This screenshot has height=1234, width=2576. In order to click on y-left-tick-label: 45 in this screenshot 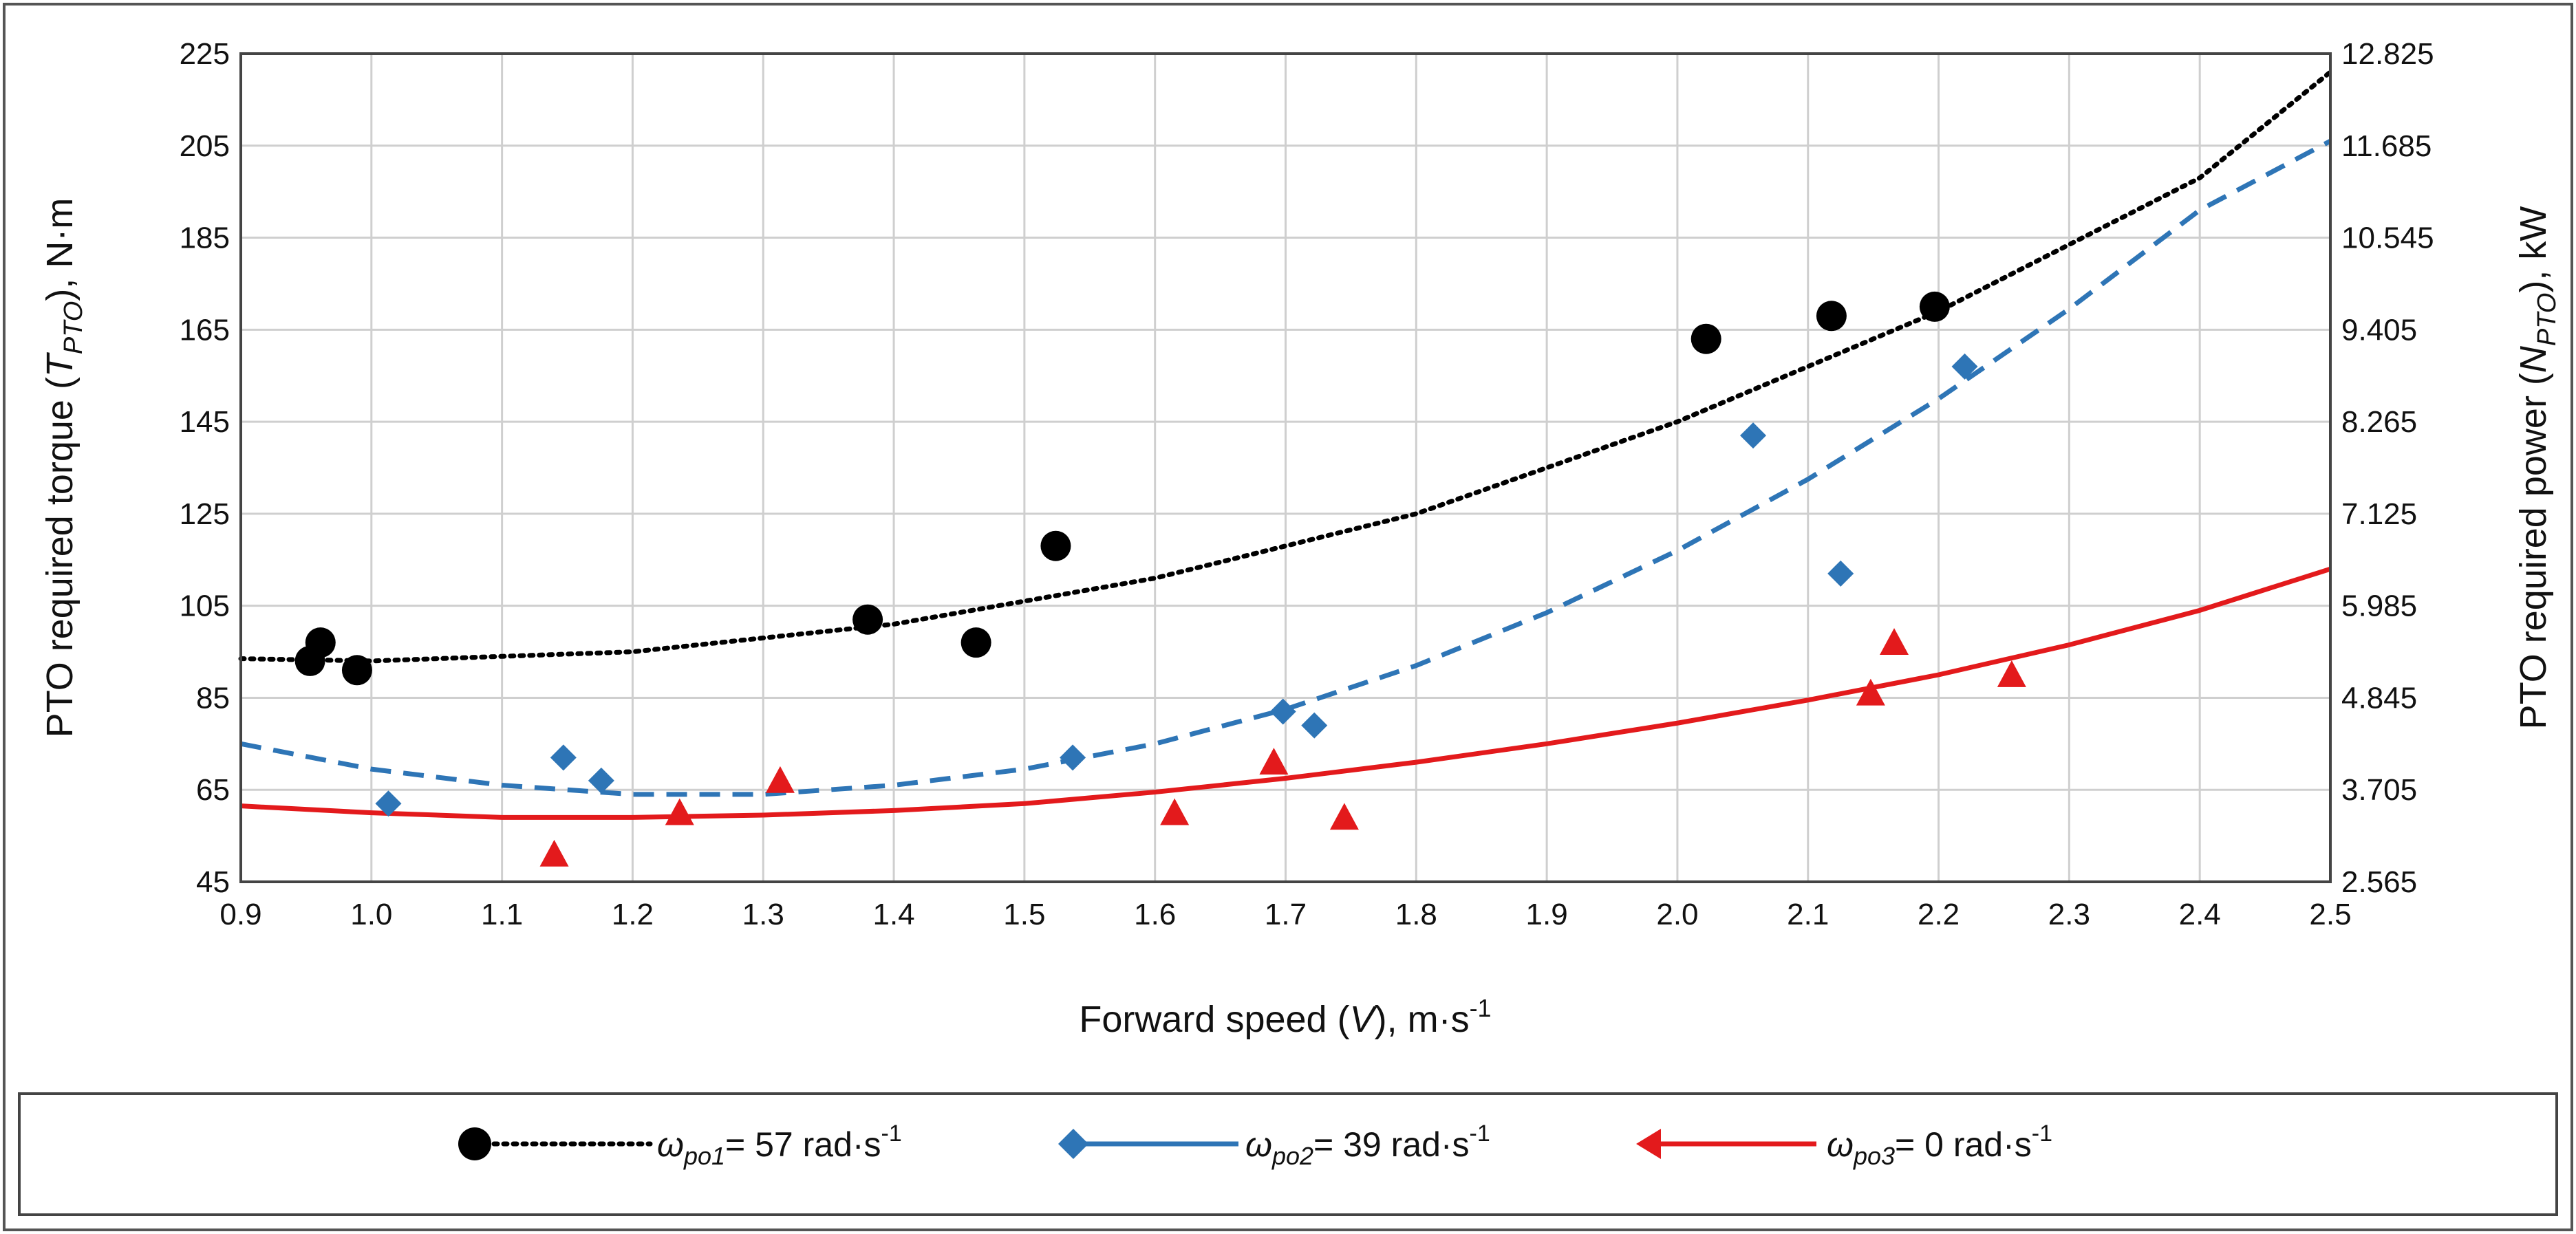, I will do `click(213, 882)`.